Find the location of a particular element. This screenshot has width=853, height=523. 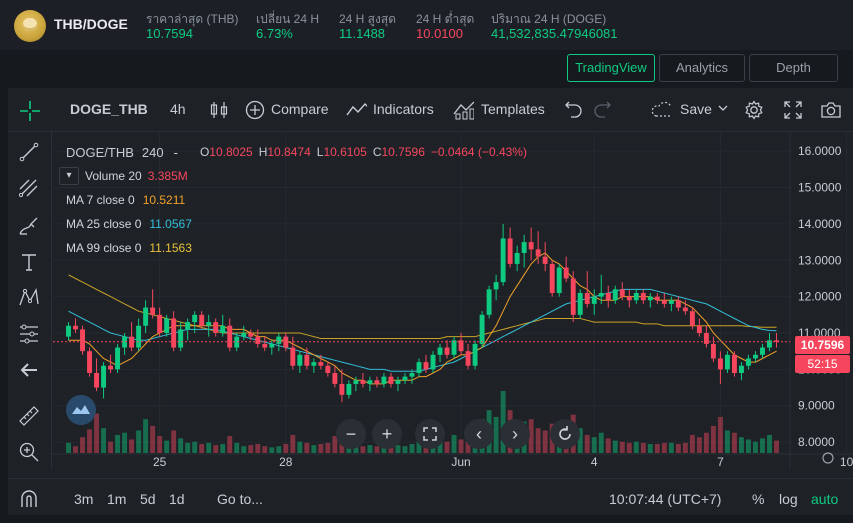

zoom-in-icon is located at coordinates (29, 452).